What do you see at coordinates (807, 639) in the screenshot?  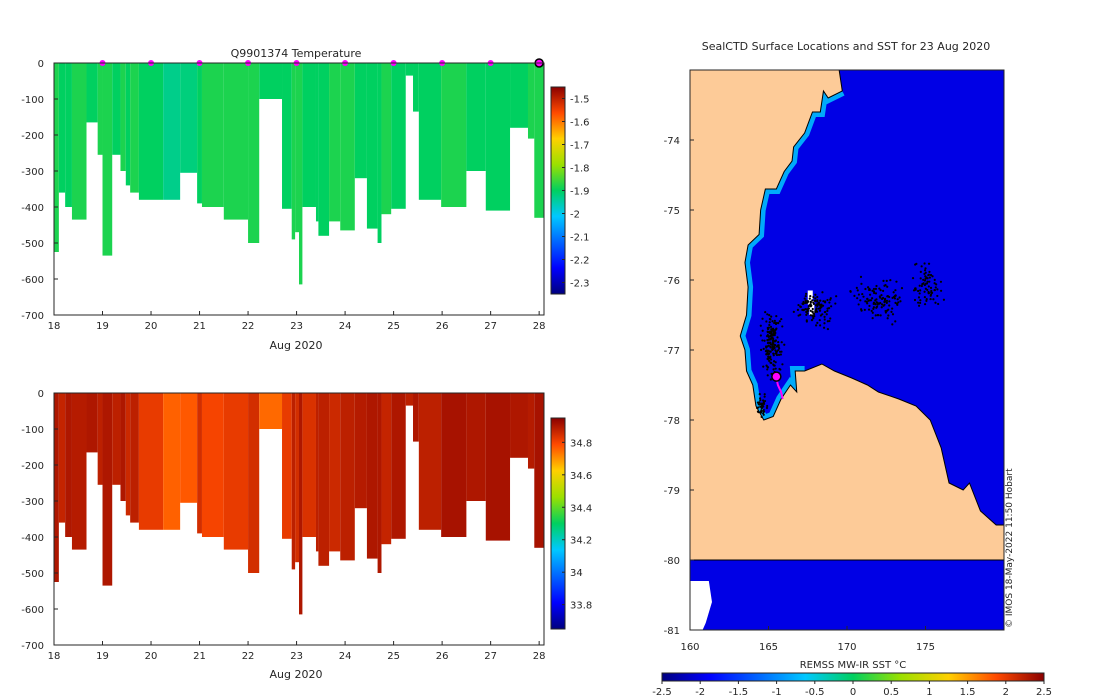 I see `map-x-ticks: 160 165 170 175` at bounding box center [807, 639].